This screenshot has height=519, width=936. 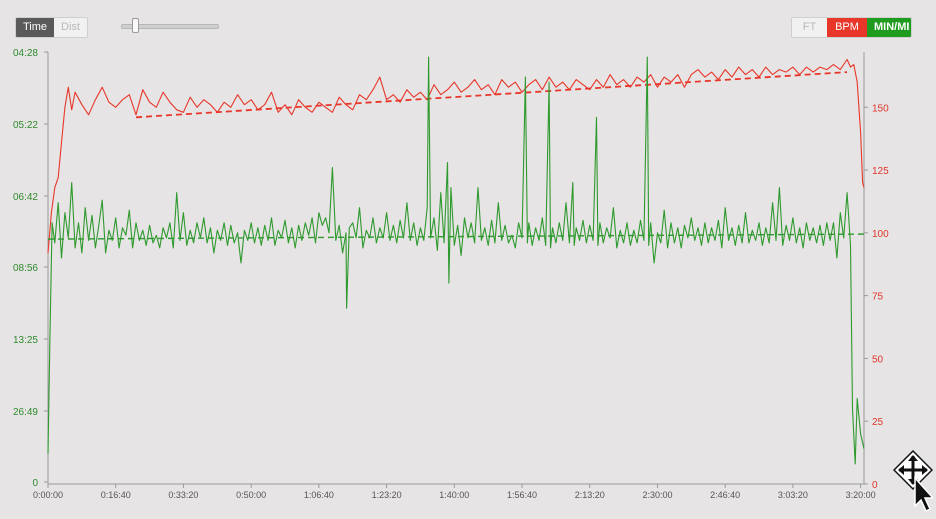 What do you see at coordinates (25, 125) in the screenshot?
I see `left-axis-tick-label: 05:22` at bounding box center [25, 125].